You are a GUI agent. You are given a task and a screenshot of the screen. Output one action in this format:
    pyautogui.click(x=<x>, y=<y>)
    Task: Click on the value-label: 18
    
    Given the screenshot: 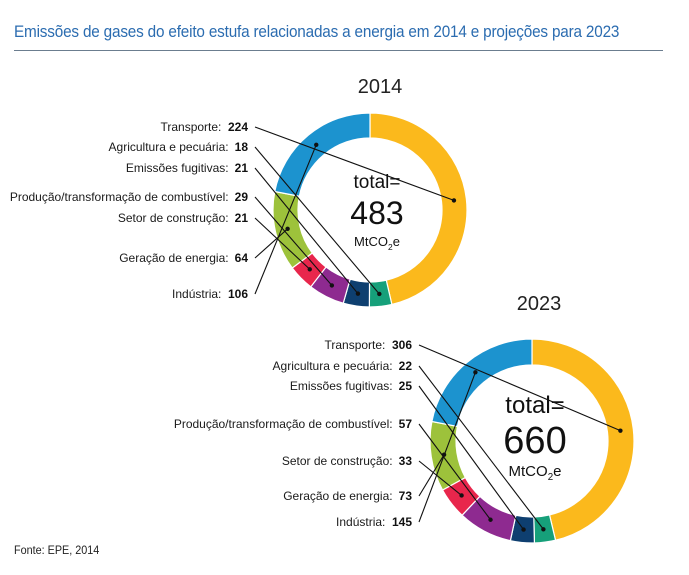 What is the action you would take?
    pyautogui.click(x=242, y=147)
    